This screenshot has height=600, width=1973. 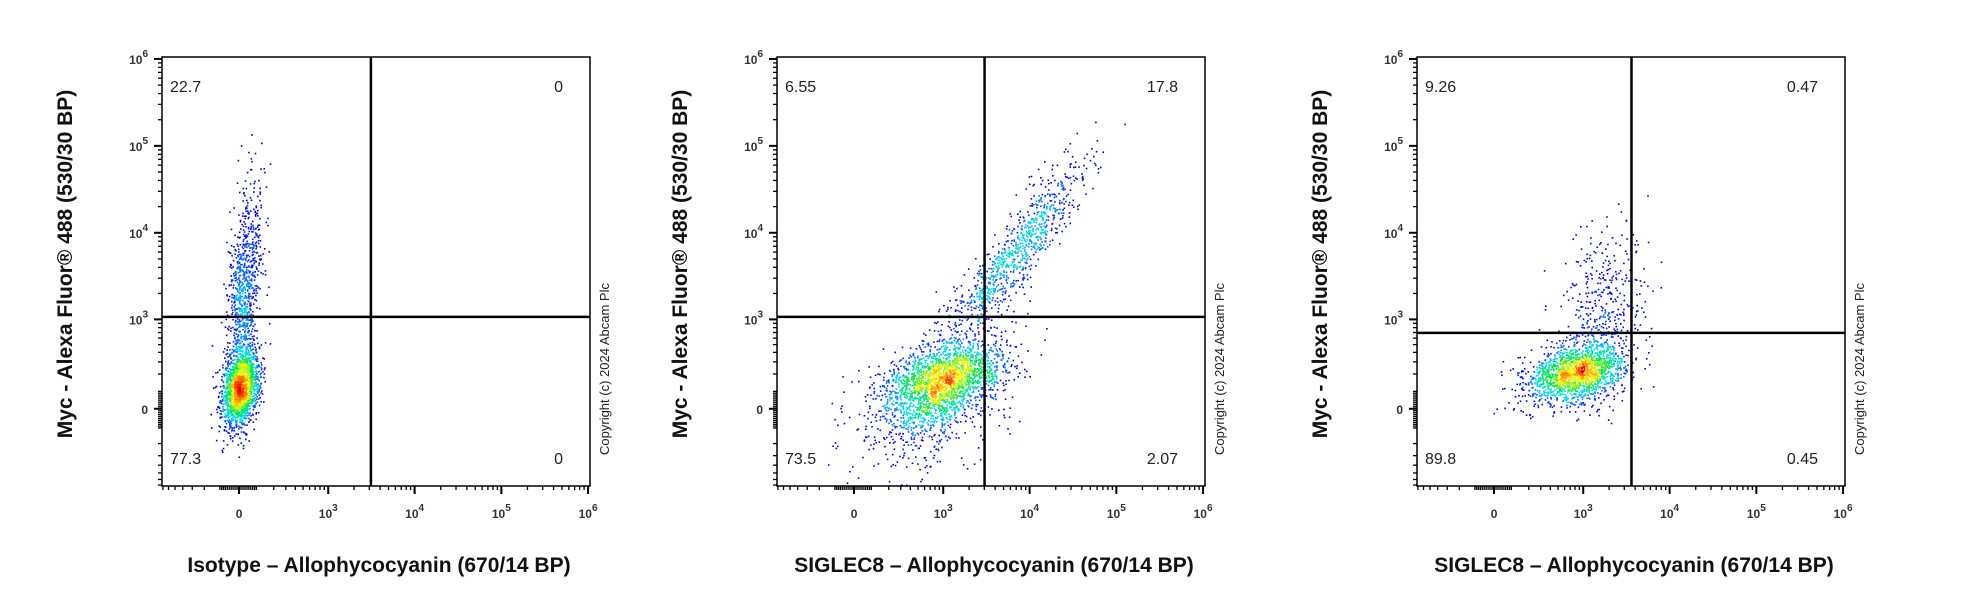 I want to click on y-tick-base: 10, so click(x=136, y=320).